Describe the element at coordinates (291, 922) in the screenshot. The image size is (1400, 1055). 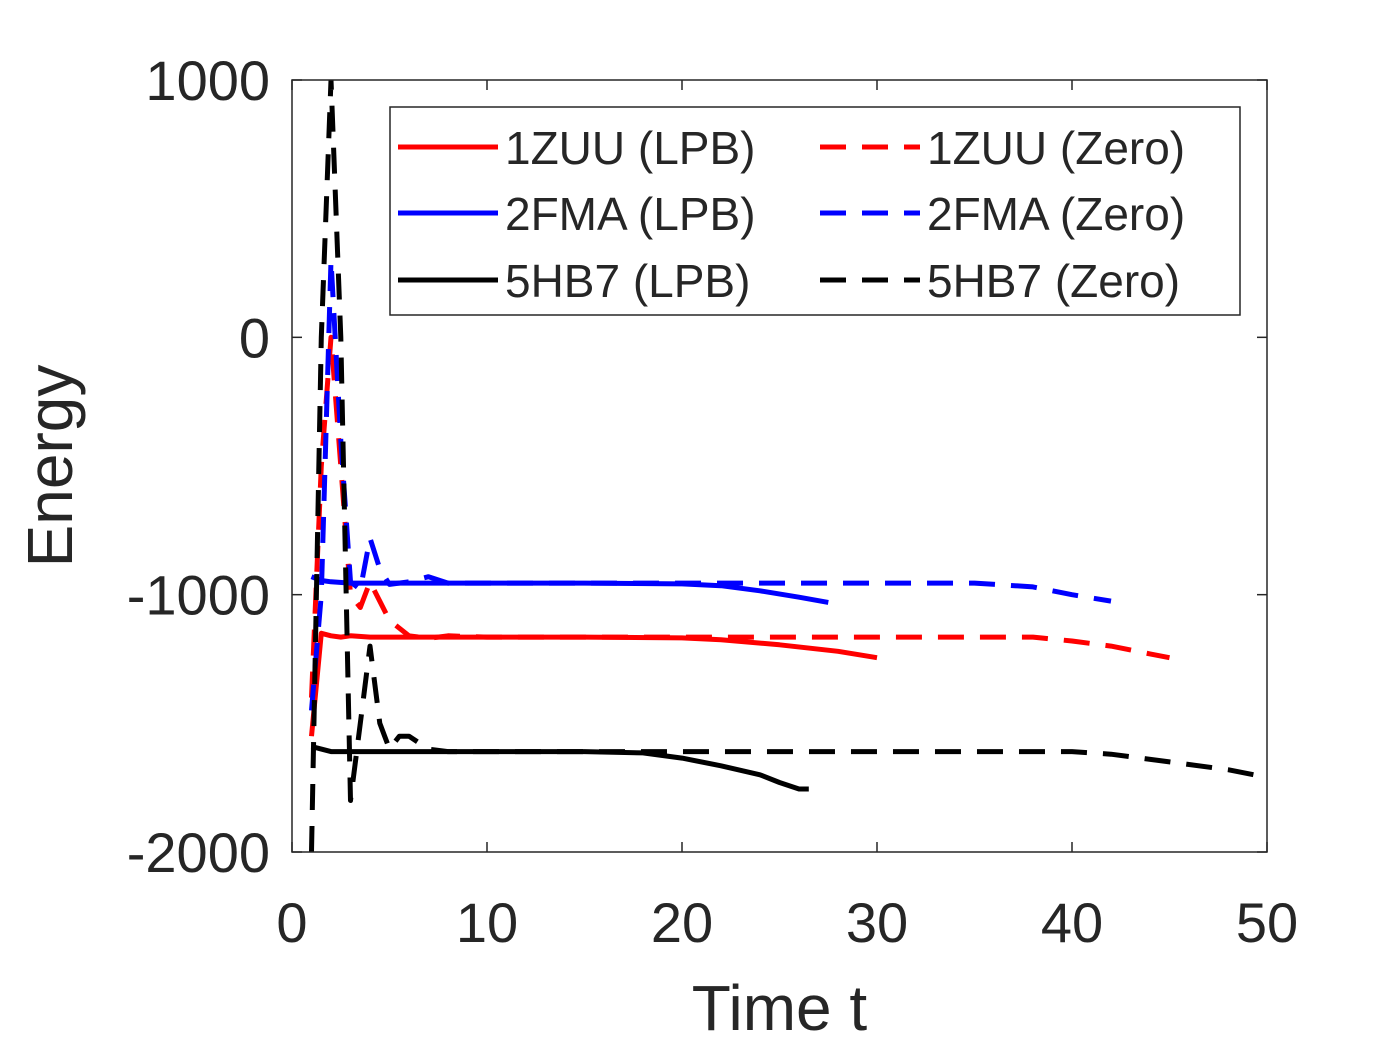
I see `x-tick-label: 0` at that location.